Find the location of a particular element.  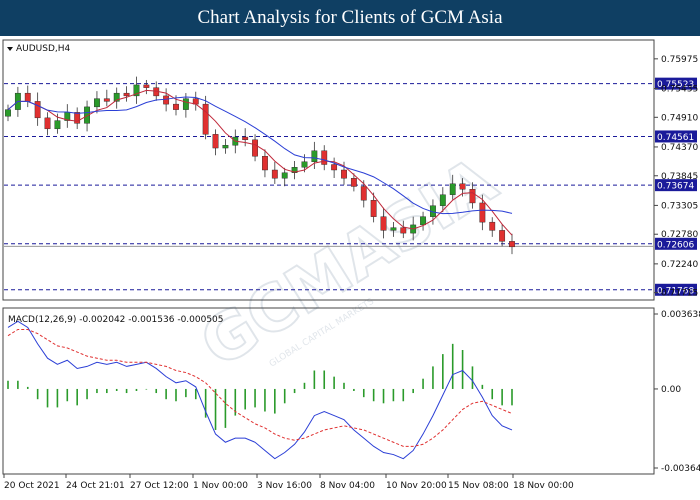

level-label: 0.73674 is located at coordinates (675, 187).